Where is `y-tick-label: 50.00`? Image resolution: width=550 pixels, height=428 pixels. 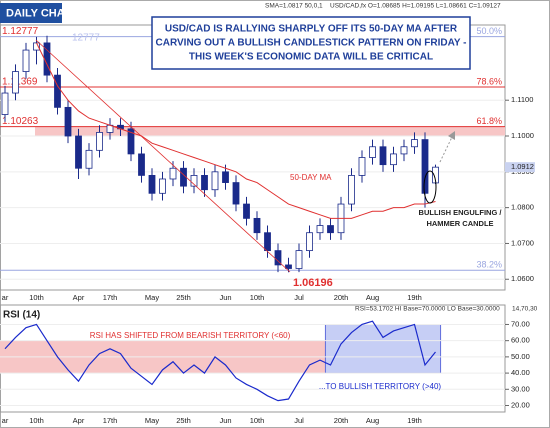 y-tick-label: 50.00 is located at coordinates (520, 356).